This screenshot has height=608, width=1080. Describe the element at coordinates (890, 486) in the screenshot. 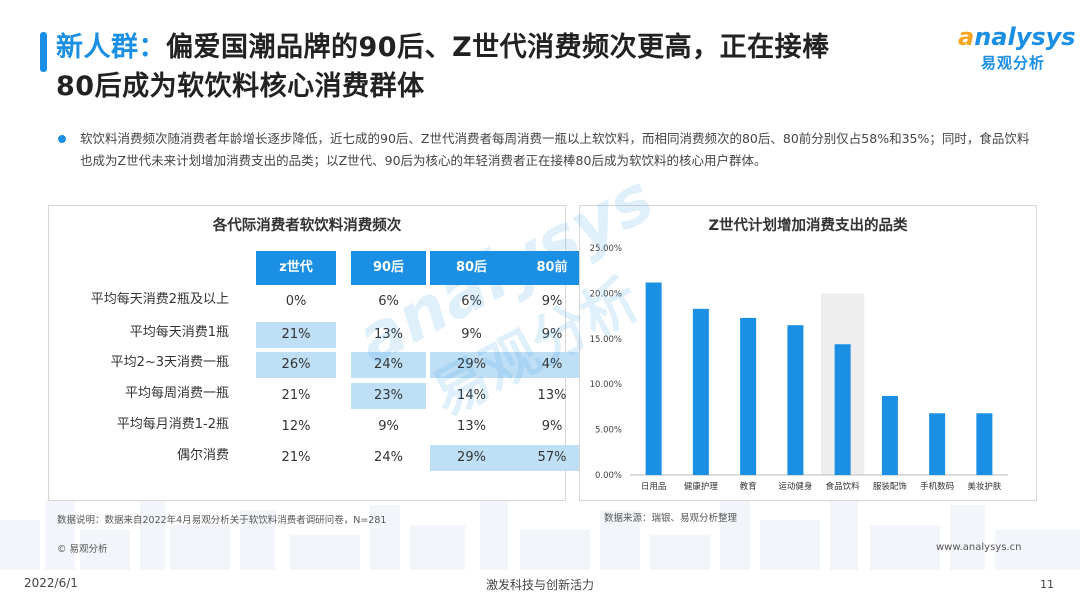

I see `x-tick-label: 服装配饰` at that location.